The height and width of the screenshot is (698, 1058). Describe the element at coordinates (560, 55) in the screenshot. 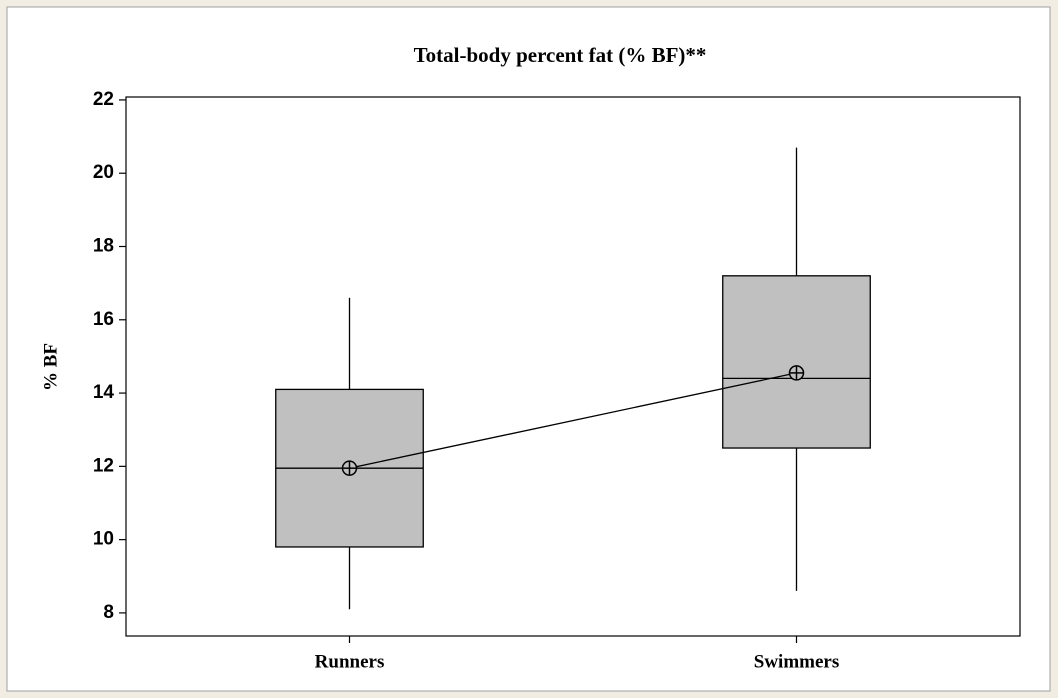

I see `chart-title: Total-body percent fat (% BF)**` at that location.